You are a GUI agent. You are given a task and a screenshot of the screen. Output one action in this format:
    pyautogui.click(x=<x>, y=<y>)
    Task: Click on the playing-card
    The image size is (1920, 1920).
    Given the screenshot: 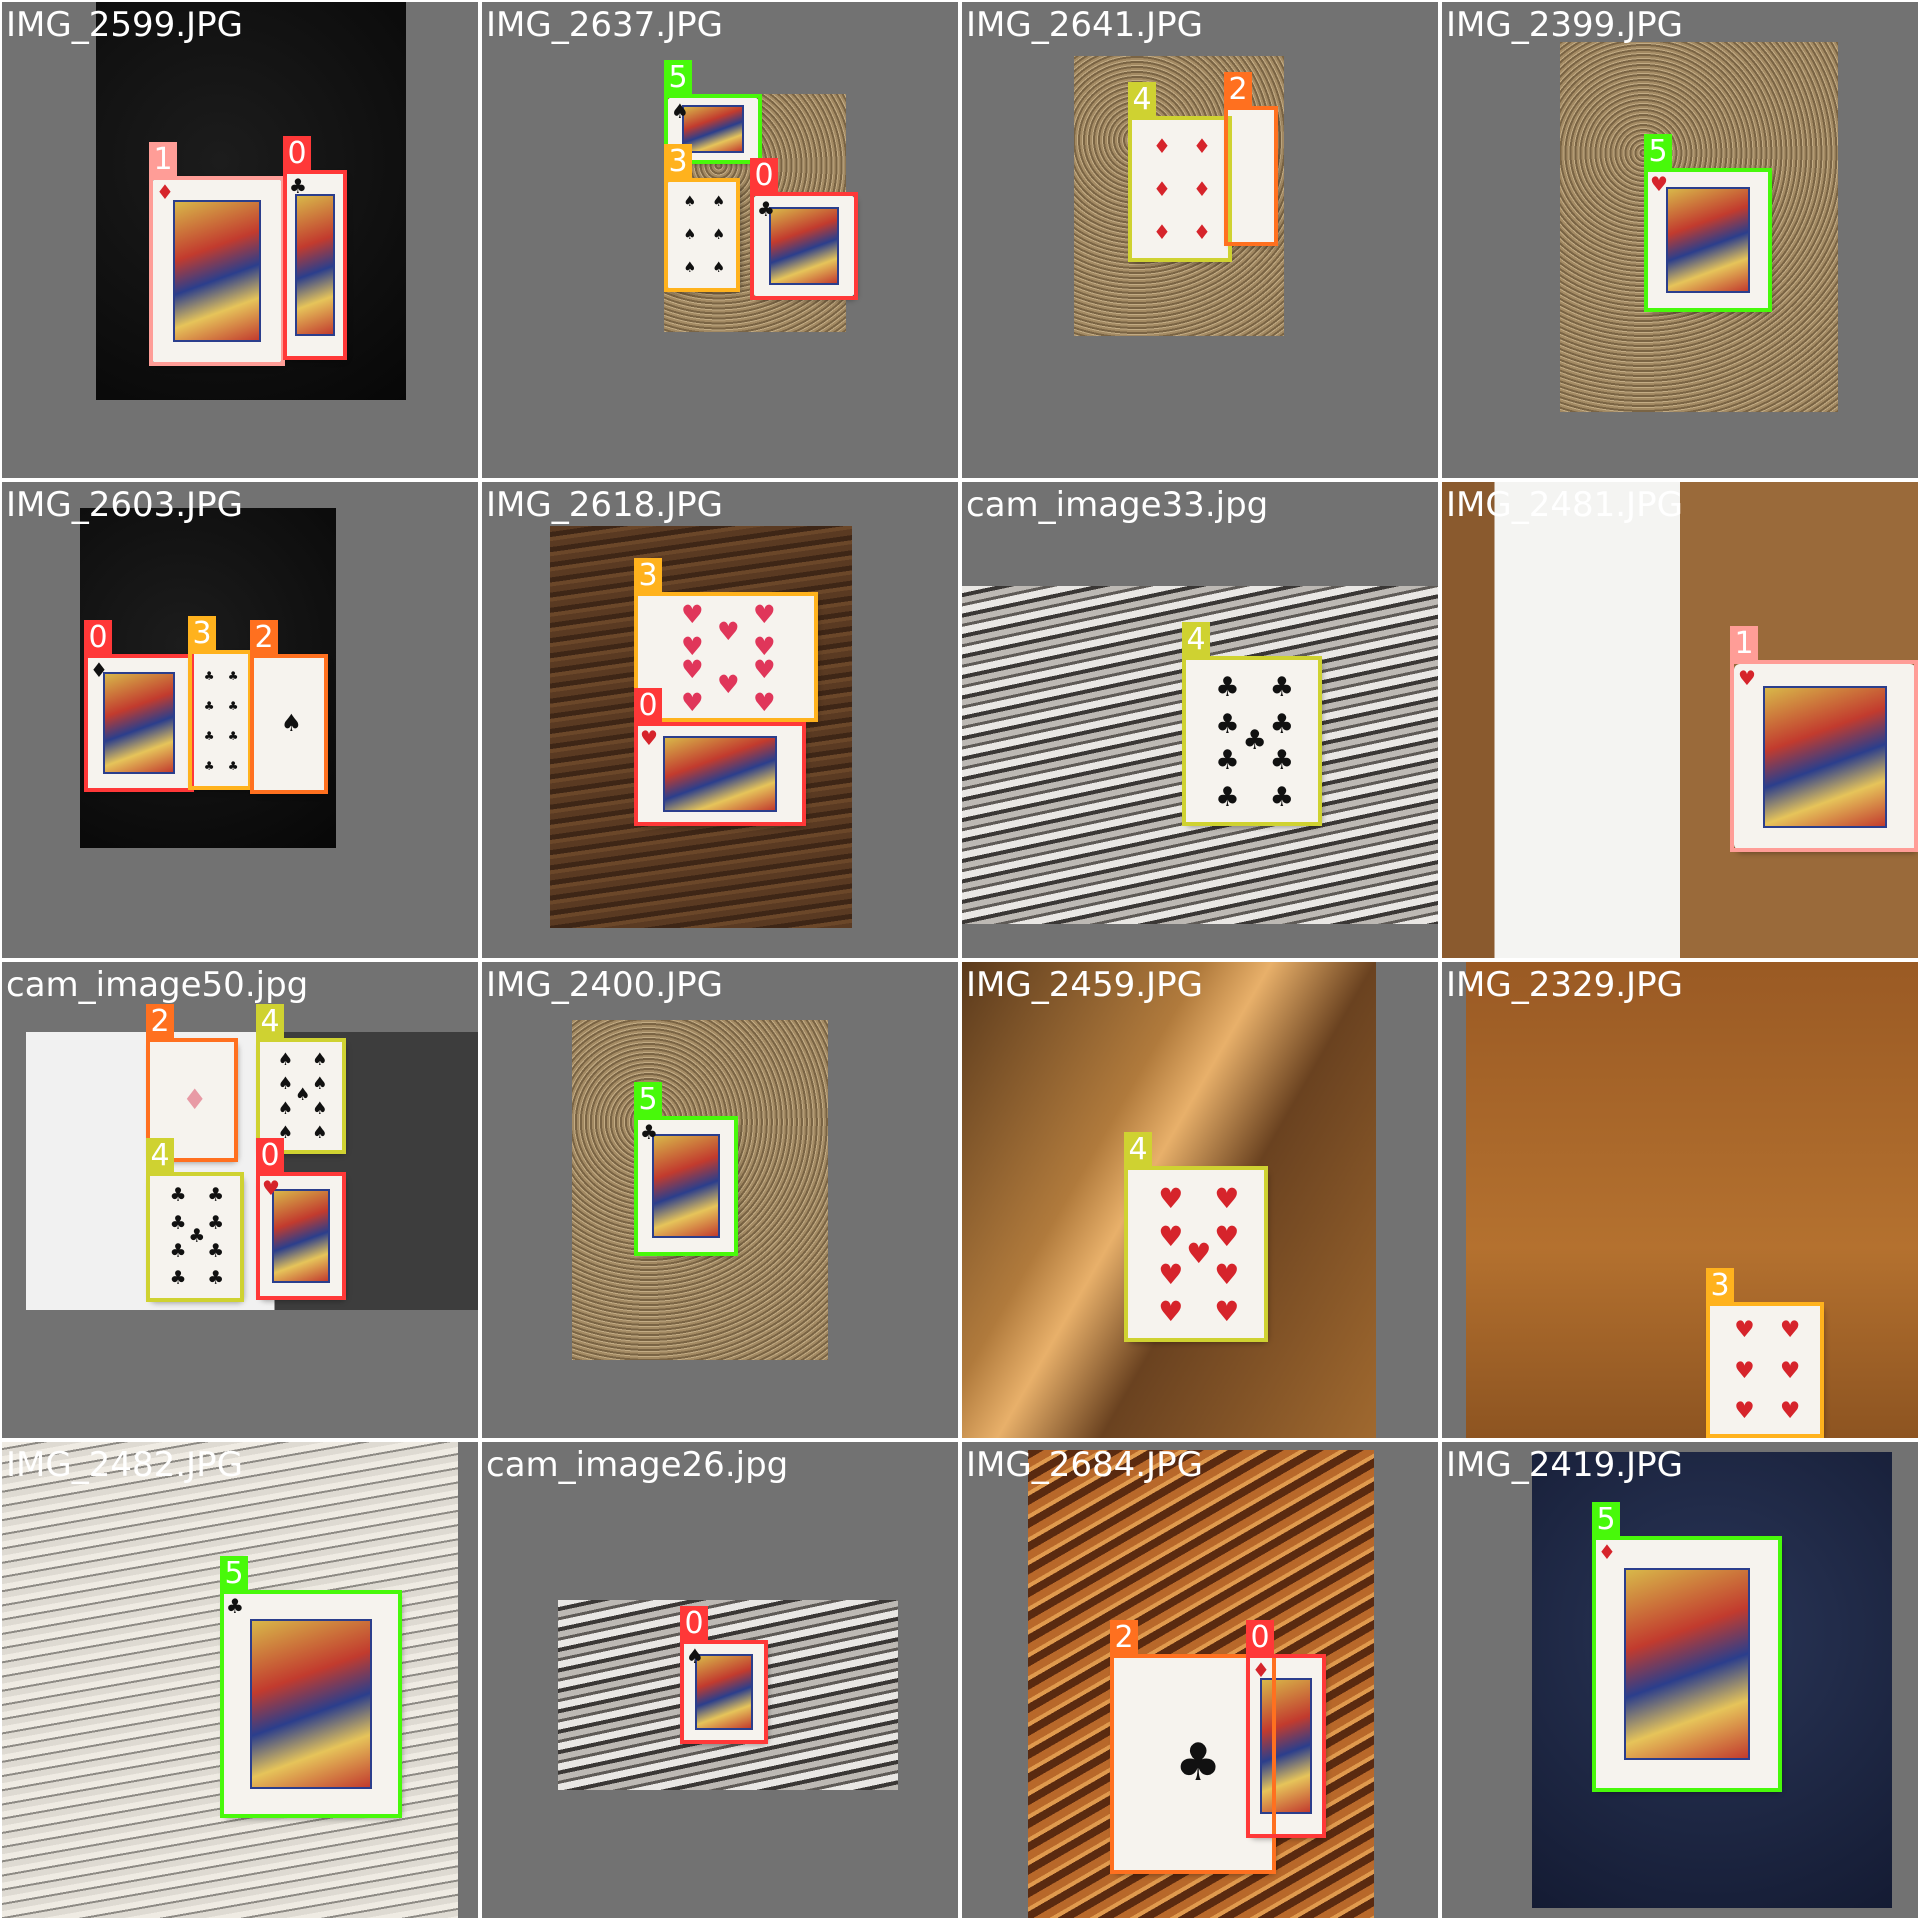 What is the action you would take?
    pyautogui.click(x=1251, y=176)
    